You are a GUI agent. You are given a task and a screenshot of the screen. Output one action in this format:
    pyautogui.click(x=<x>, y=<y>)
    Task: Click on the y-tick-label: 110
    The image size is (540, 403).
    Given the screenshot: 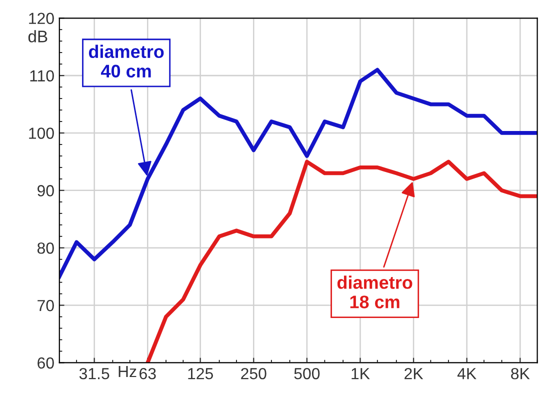 What is the action you would take?
    pyautogui.click(x=42, y=76)
    